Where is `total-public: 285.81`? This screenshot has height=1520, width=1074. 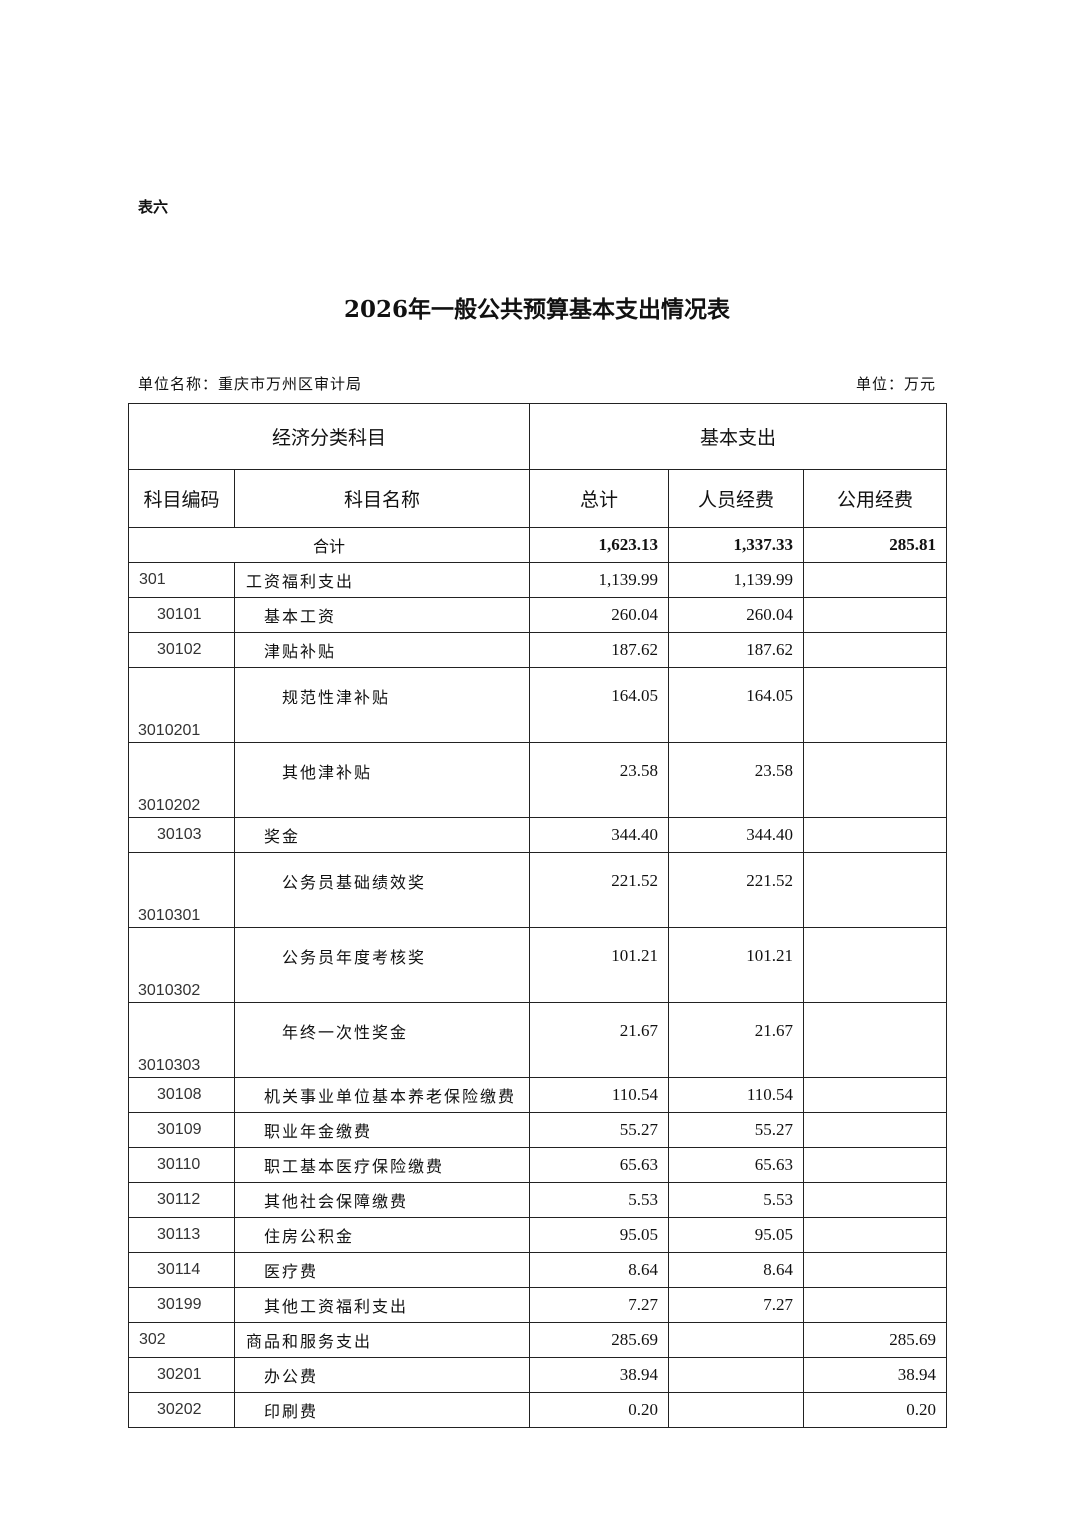
total-public: 285.81 is located at coordinates (875, 545).